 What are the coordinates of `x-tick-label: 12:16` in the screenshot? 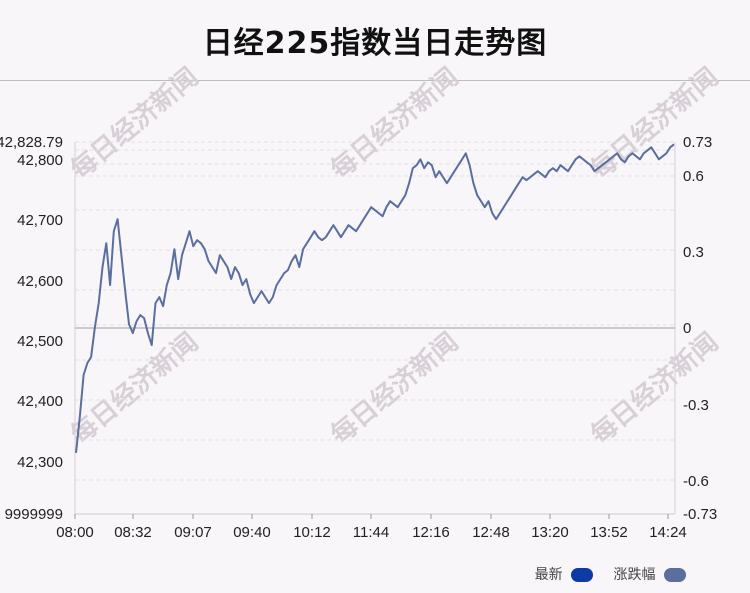 It's located at (431, 532).